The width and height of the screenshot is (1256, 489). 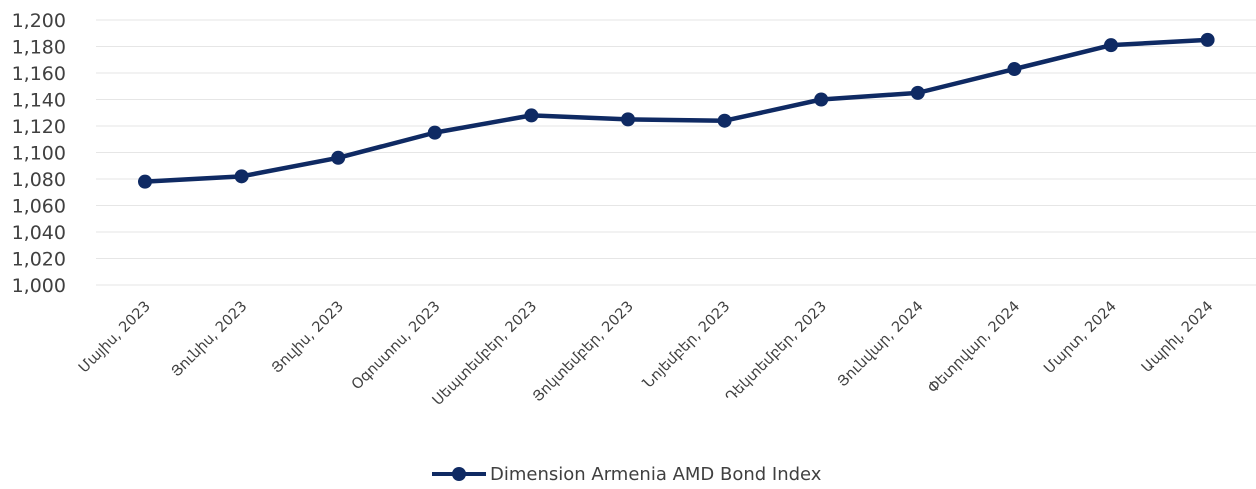 I want to click on x-tick-label: Օգոստոս, 2023, so click(x=396, y=346).